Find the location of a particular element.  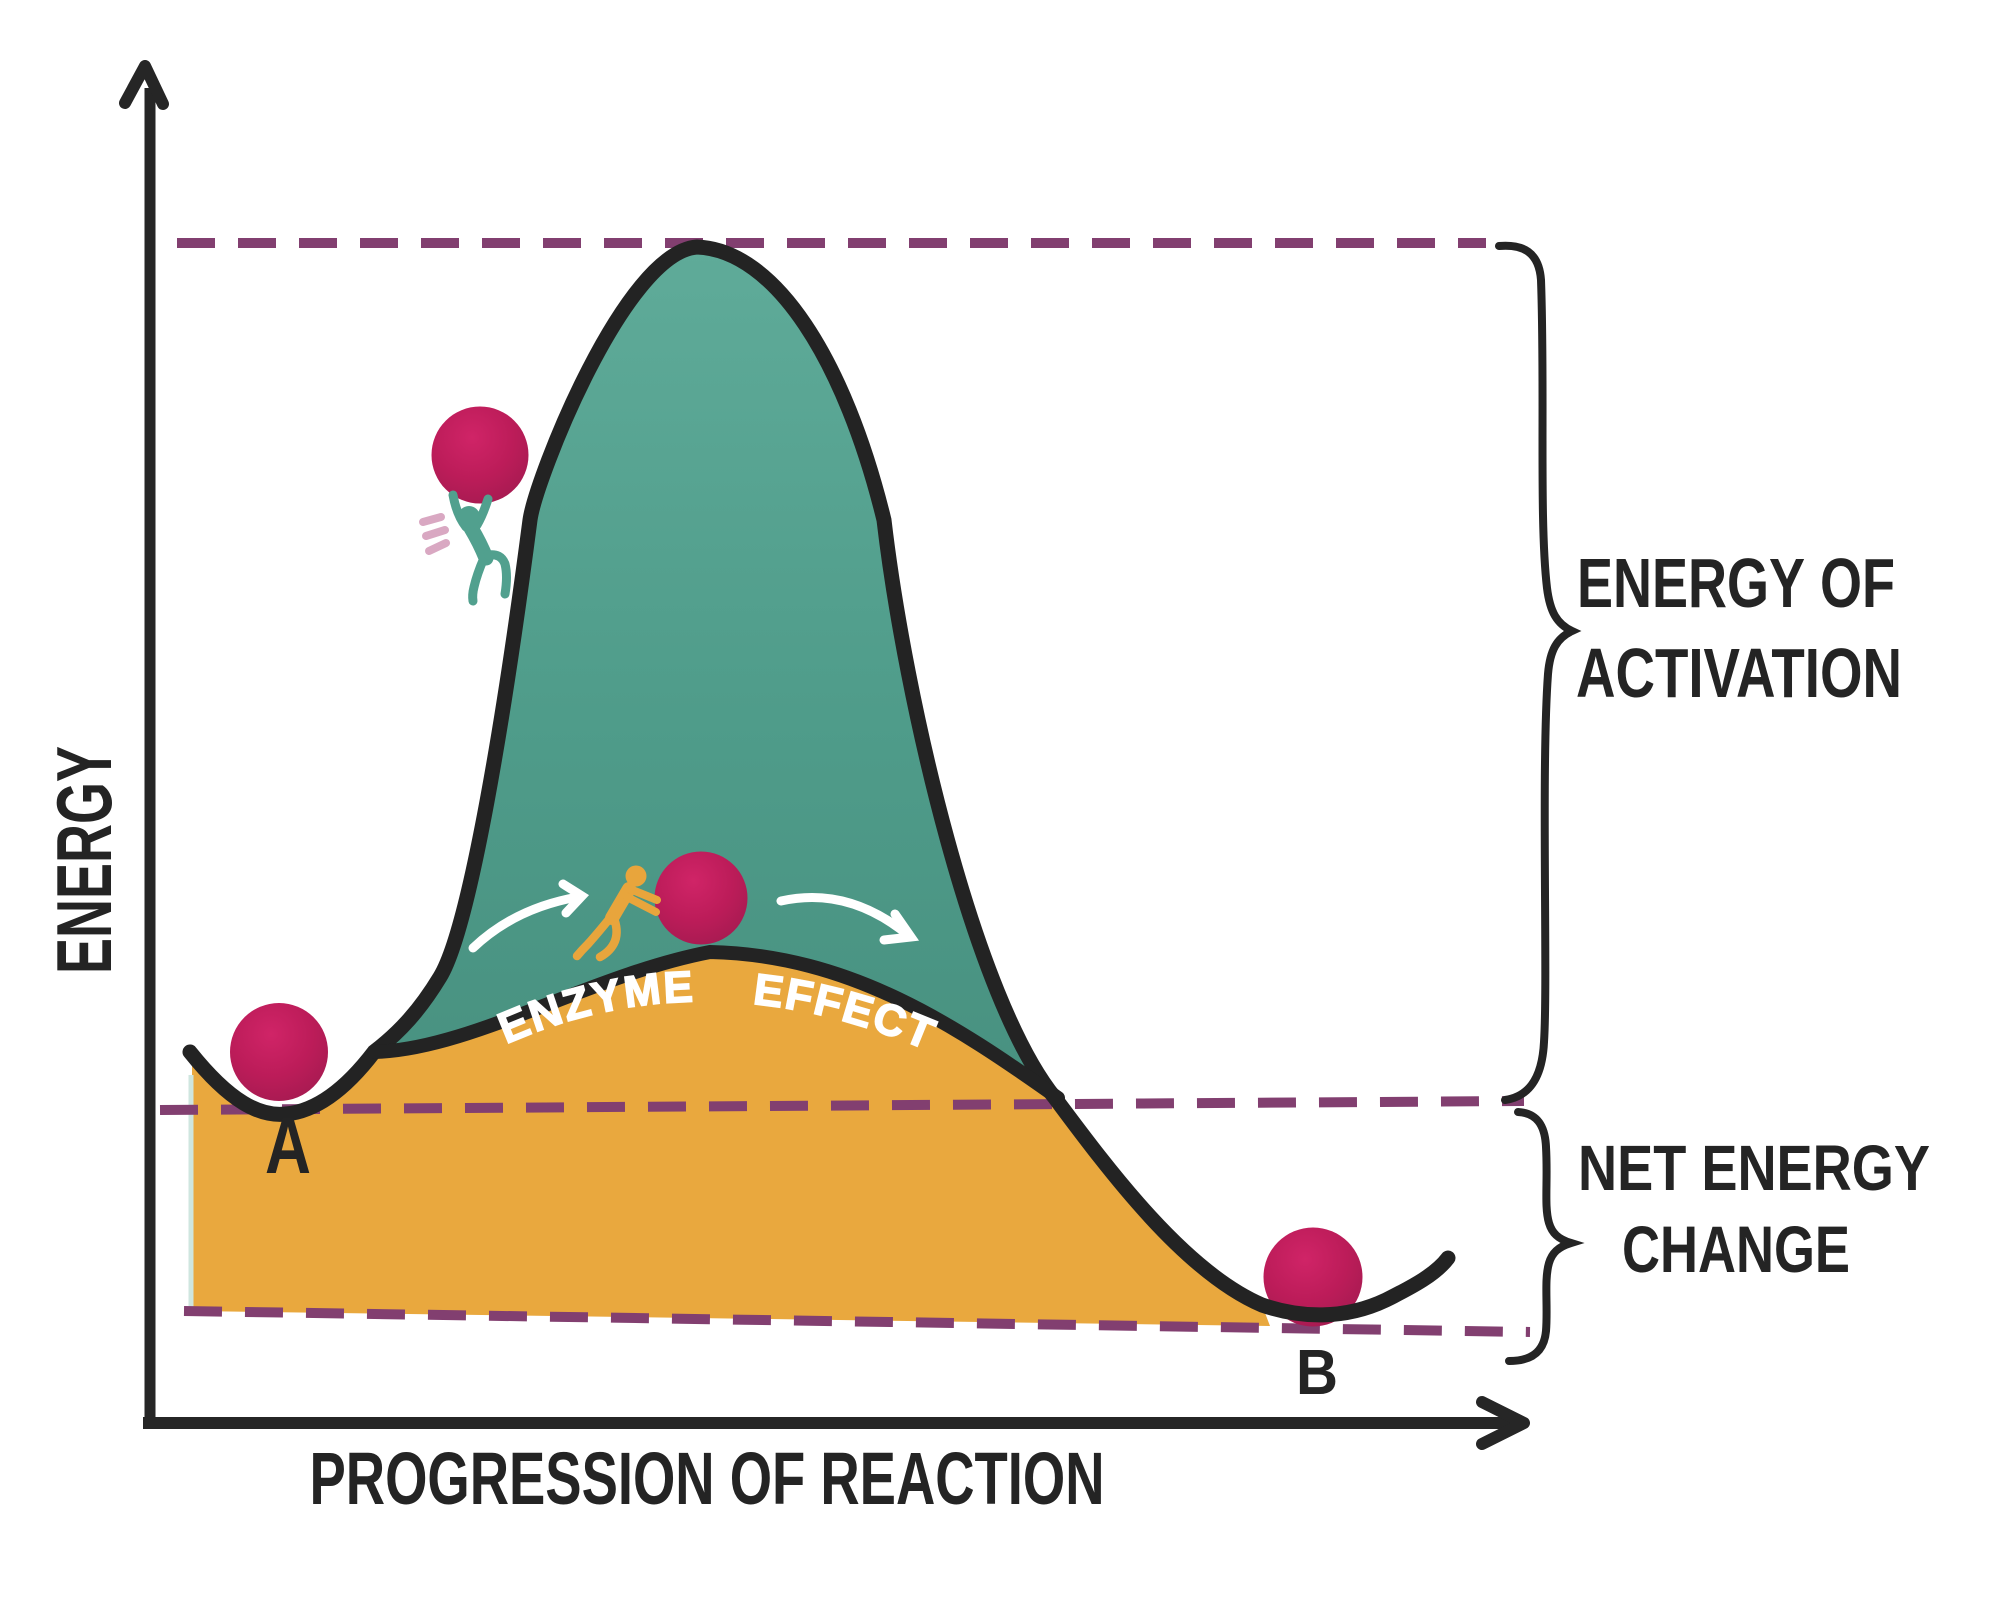

svg-text: ACTIVATION is located at coordinates (1739, 673).